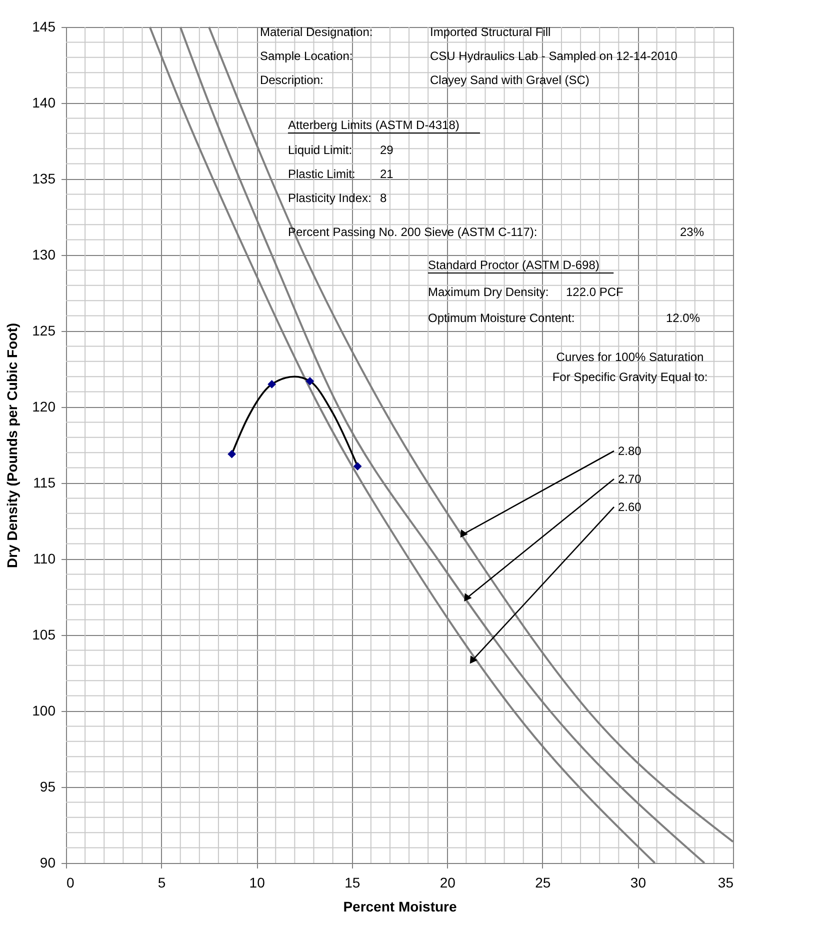 This screenshot has height=926, width=821. I want to click on y-tick-label: 100, so click(44, 710).